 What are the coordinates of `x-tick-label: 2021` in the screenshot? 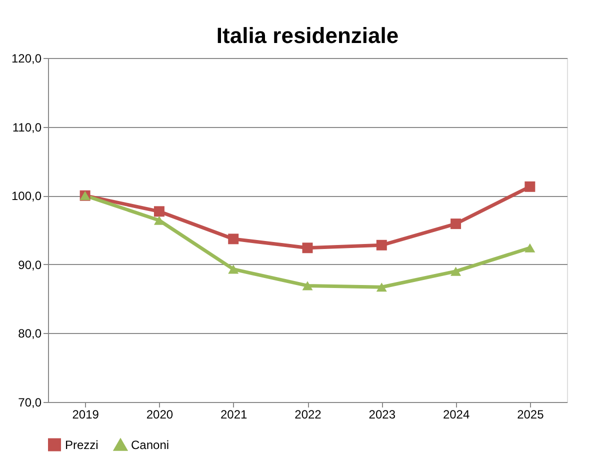 It's located at (234, 415).